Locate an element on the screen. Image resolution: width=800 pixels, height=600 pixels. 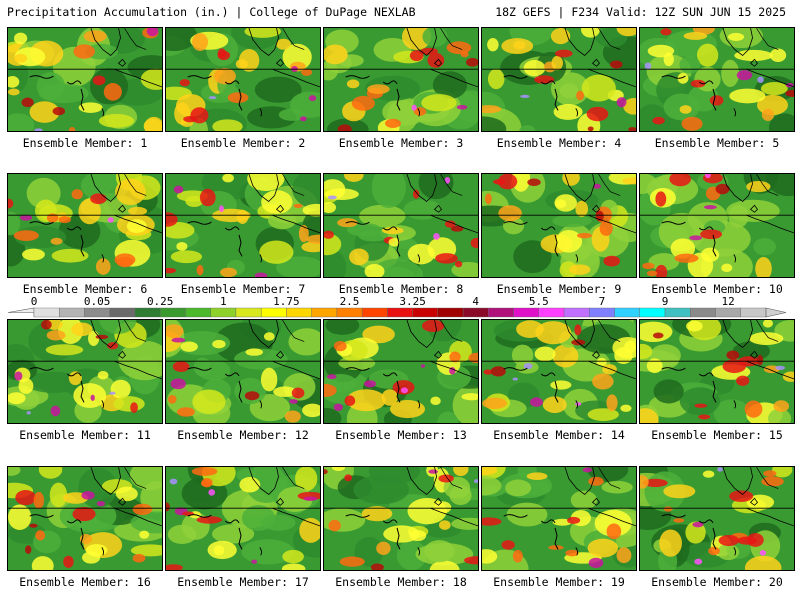
member-label: Ensemble Member: 8 is located at coordinates (401, 289).